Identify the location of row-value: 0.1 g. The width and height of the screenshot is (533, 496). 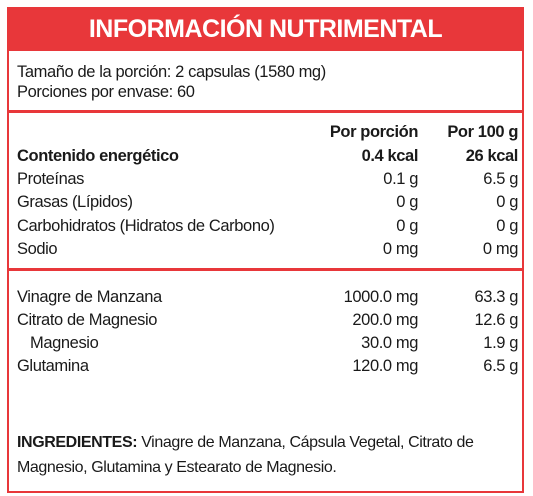
(400, 179).